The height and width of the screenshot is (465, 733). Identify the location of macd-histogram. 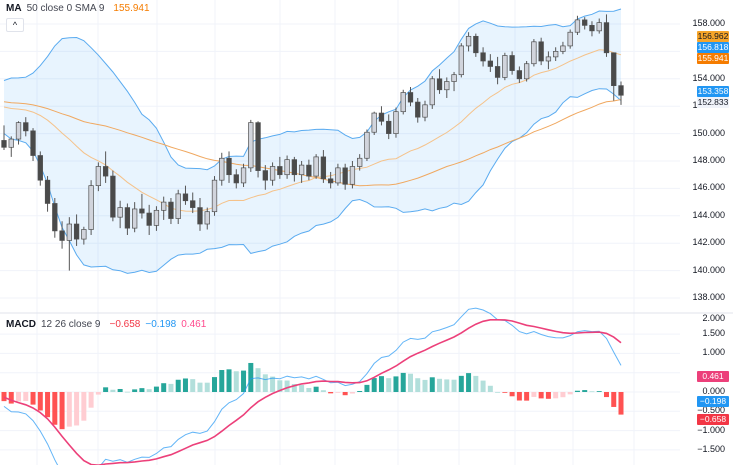
(312, 396).